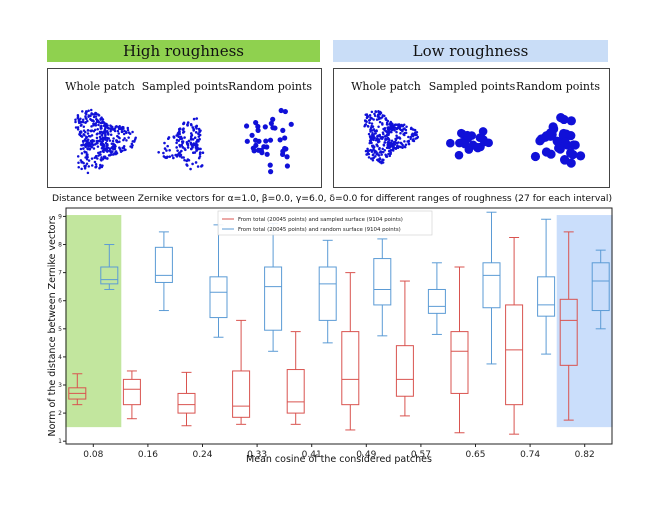 The height and width of the screenshot is (513, 664). I want to click on box-0.41, so click(327, 291).